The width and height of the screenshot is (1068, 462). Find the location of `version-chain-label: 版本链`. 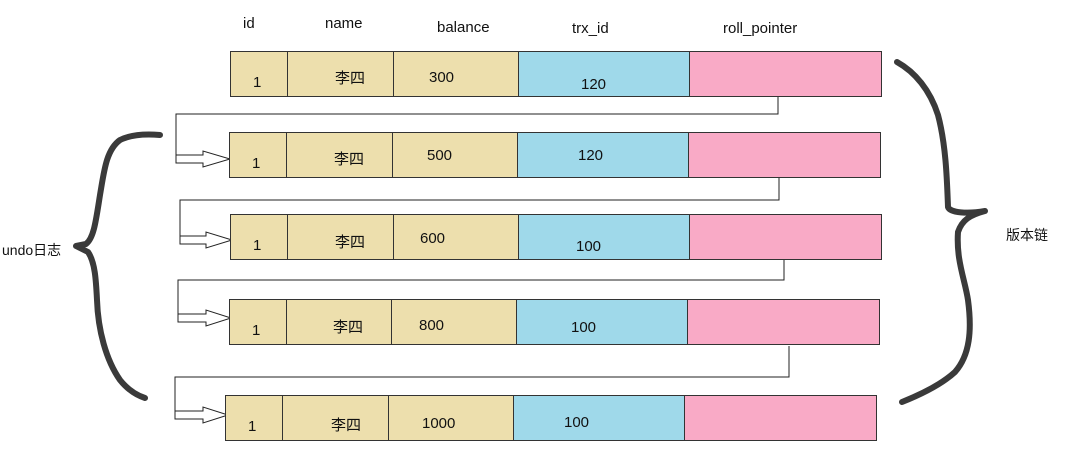

version-chain-label: 版本链 is located at coordinates (1027, 235).